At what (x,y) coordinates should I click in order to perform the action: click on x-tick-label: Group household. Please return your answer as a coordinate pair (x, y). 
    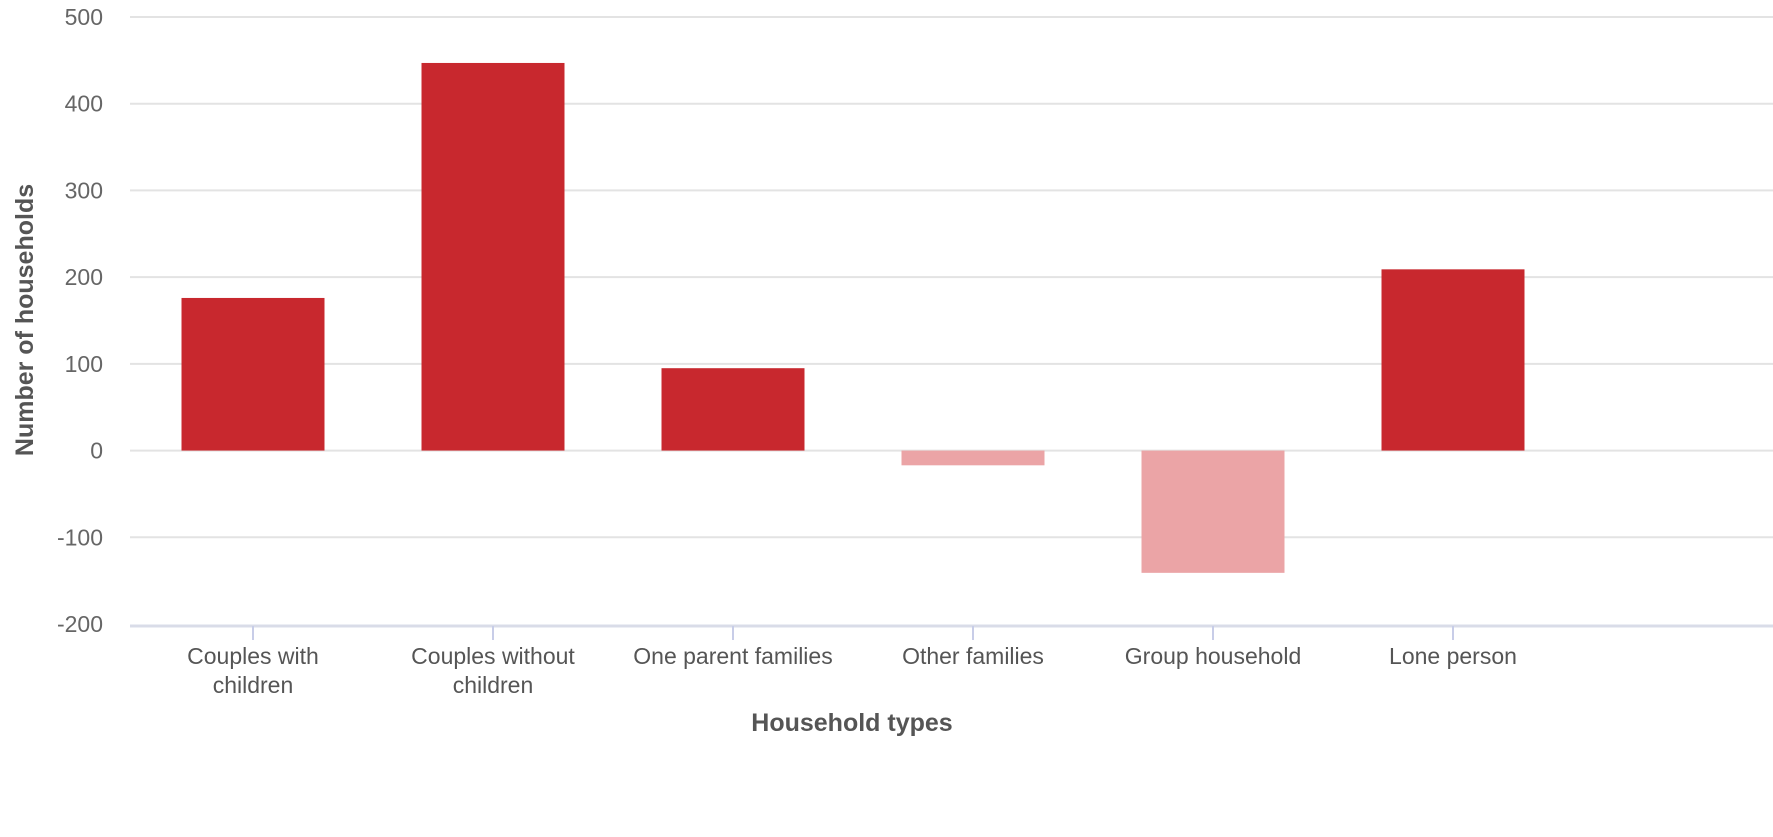
    Looking at the image, I should click on (1213, 656).